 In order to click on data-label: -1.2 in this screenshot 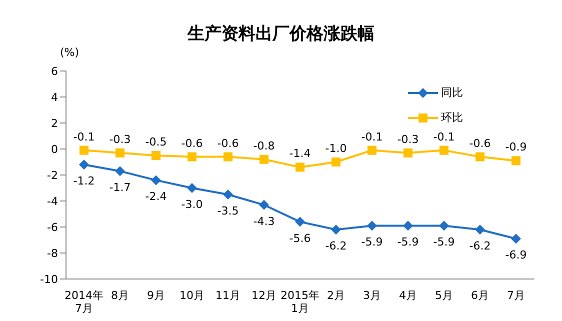, I will do `click(84, 181)`.